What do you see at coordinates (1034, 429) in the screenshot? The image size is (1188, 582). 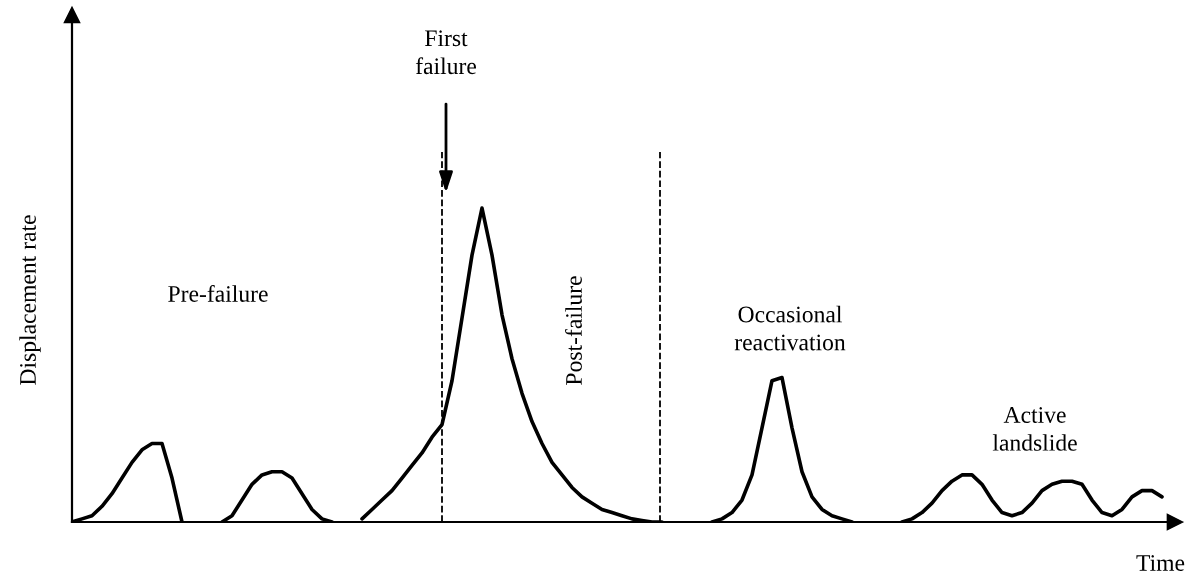 I see `annotation: Active landslide` at bounding box center [1034, 429].